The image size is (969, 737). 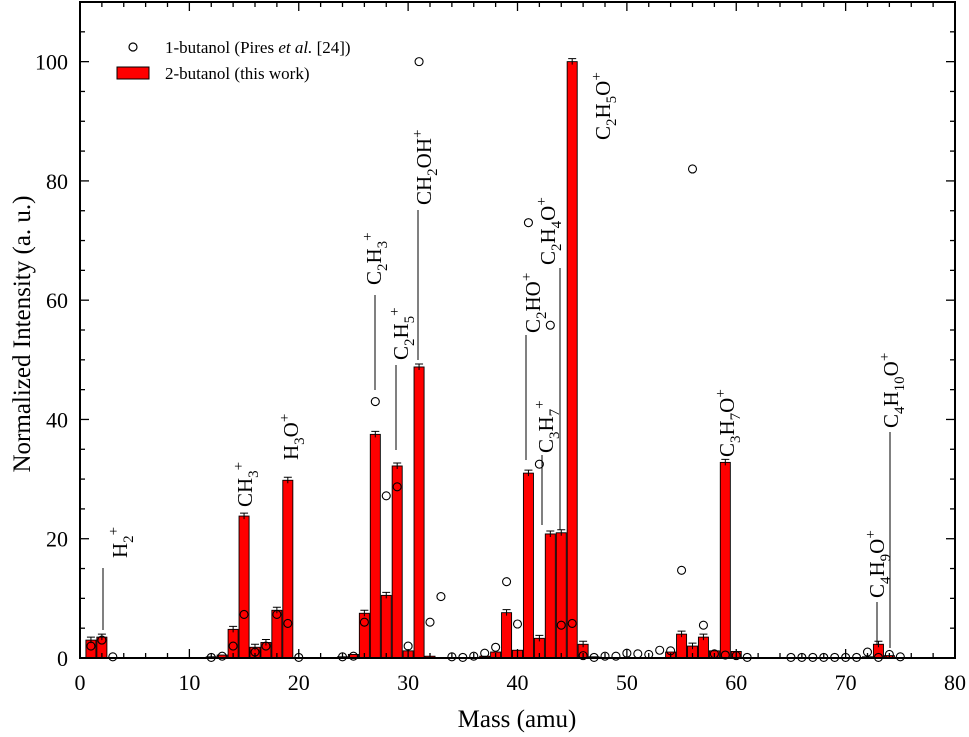 What do you see at coordinates (133, 47) in the screenshot?
I see `legend-marker-1-butanol` at bounding box center [133, 47].